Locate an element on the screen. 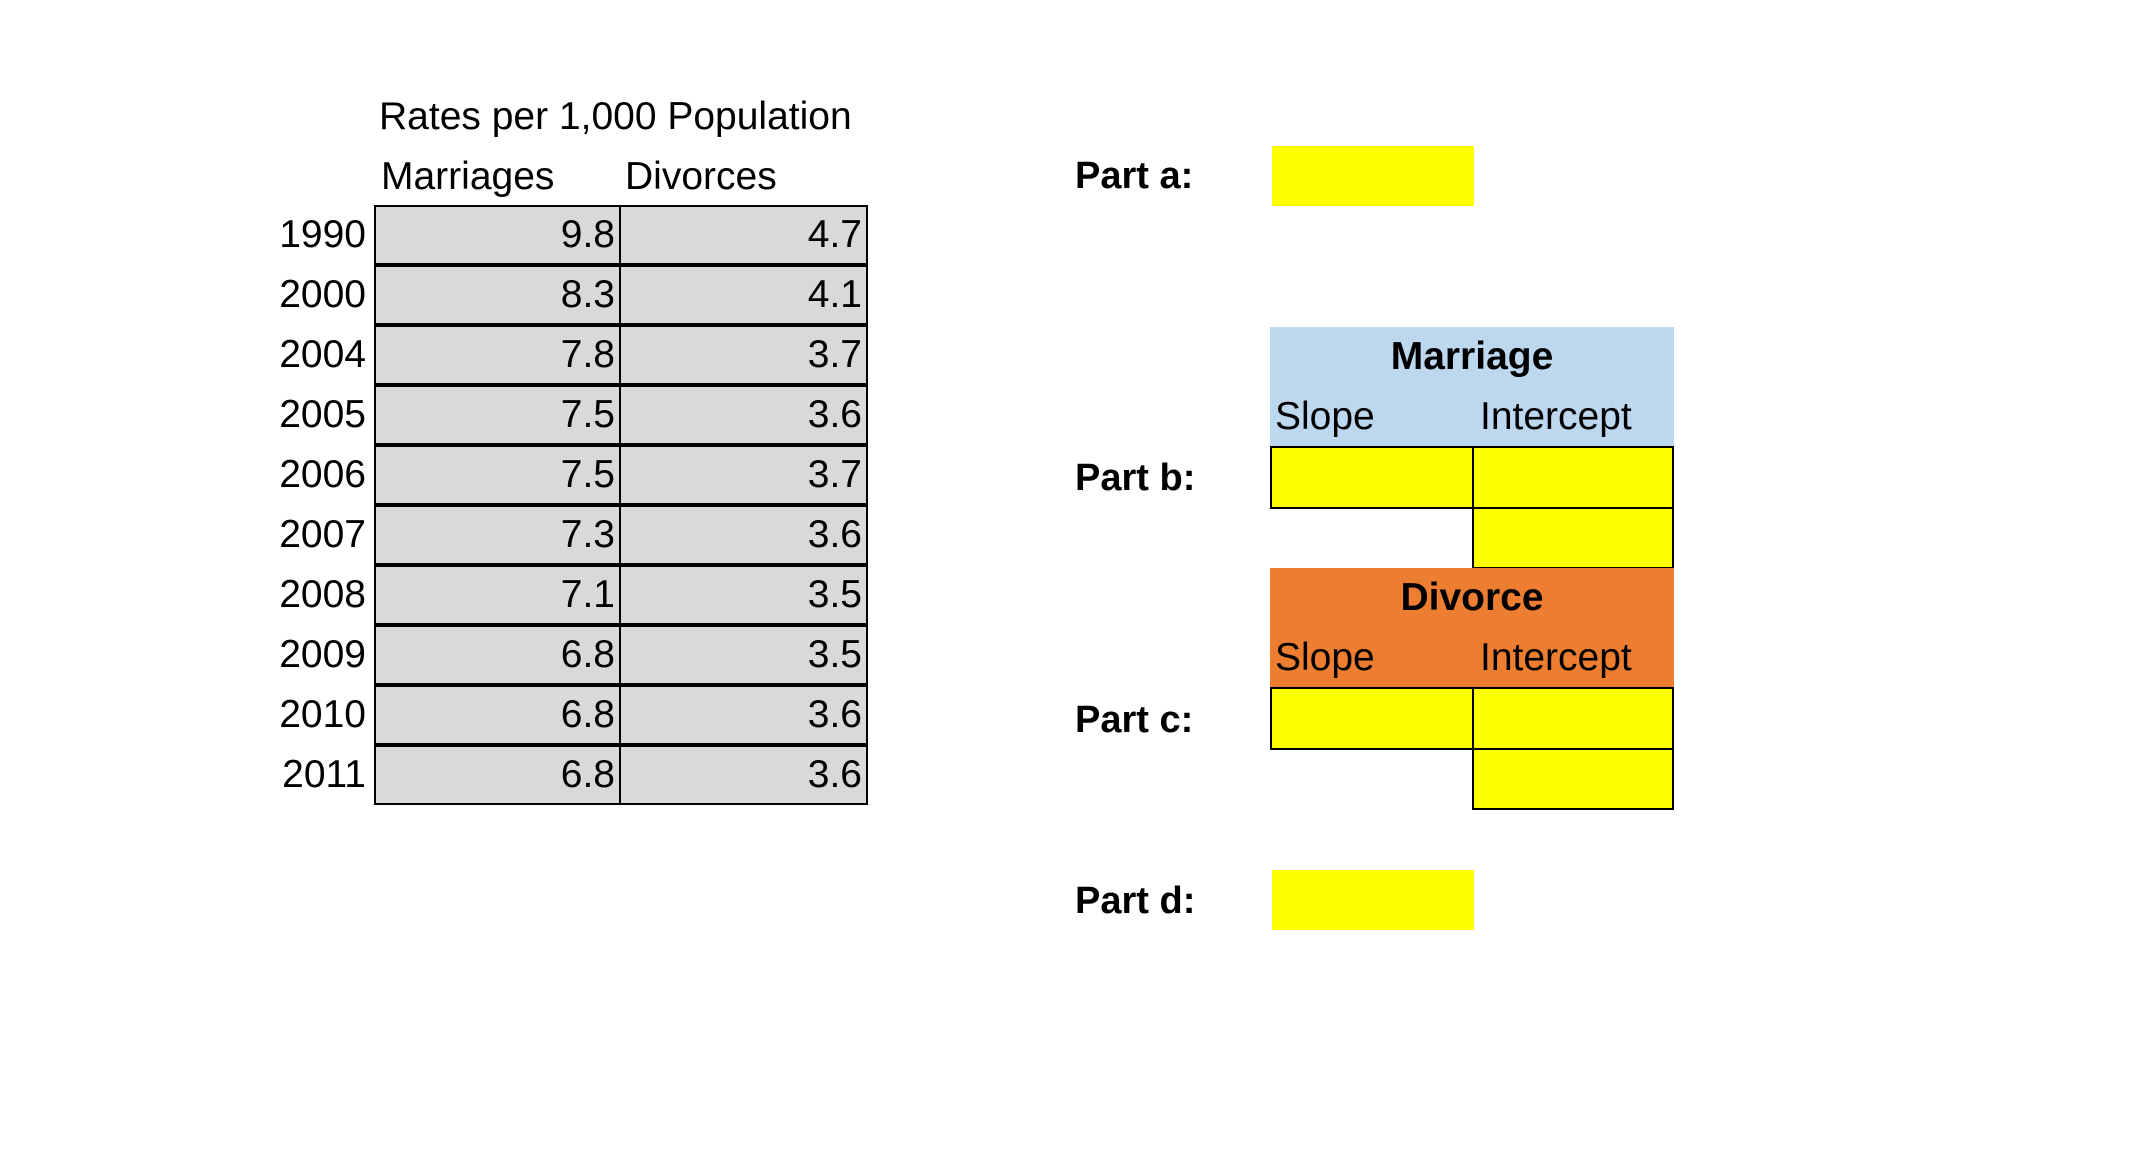  marriage-intercept-label: Intercept is located at coordinates (1556, 416).